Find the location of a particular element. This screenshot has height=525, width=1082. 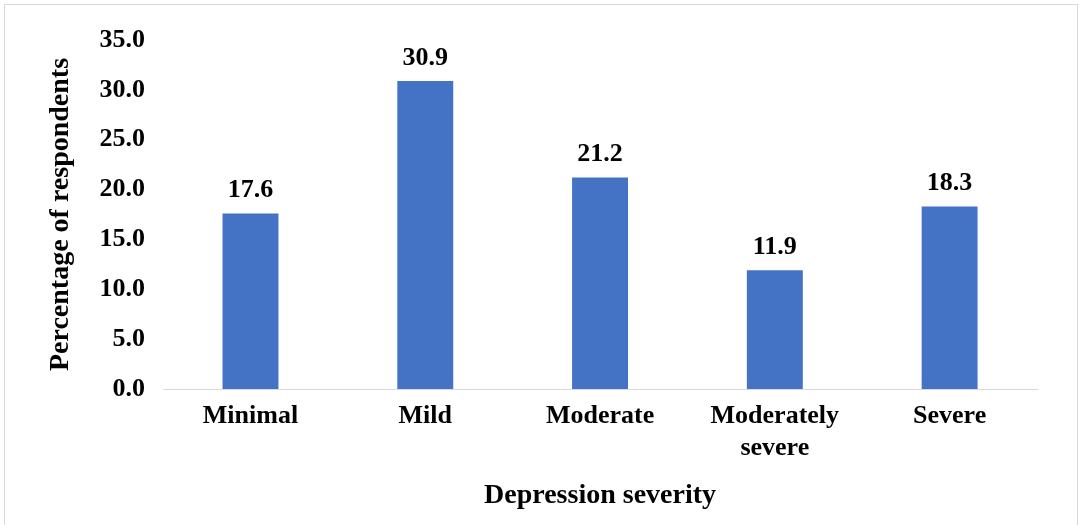

data-label: 30.9 is located at coordinates (425, 56).